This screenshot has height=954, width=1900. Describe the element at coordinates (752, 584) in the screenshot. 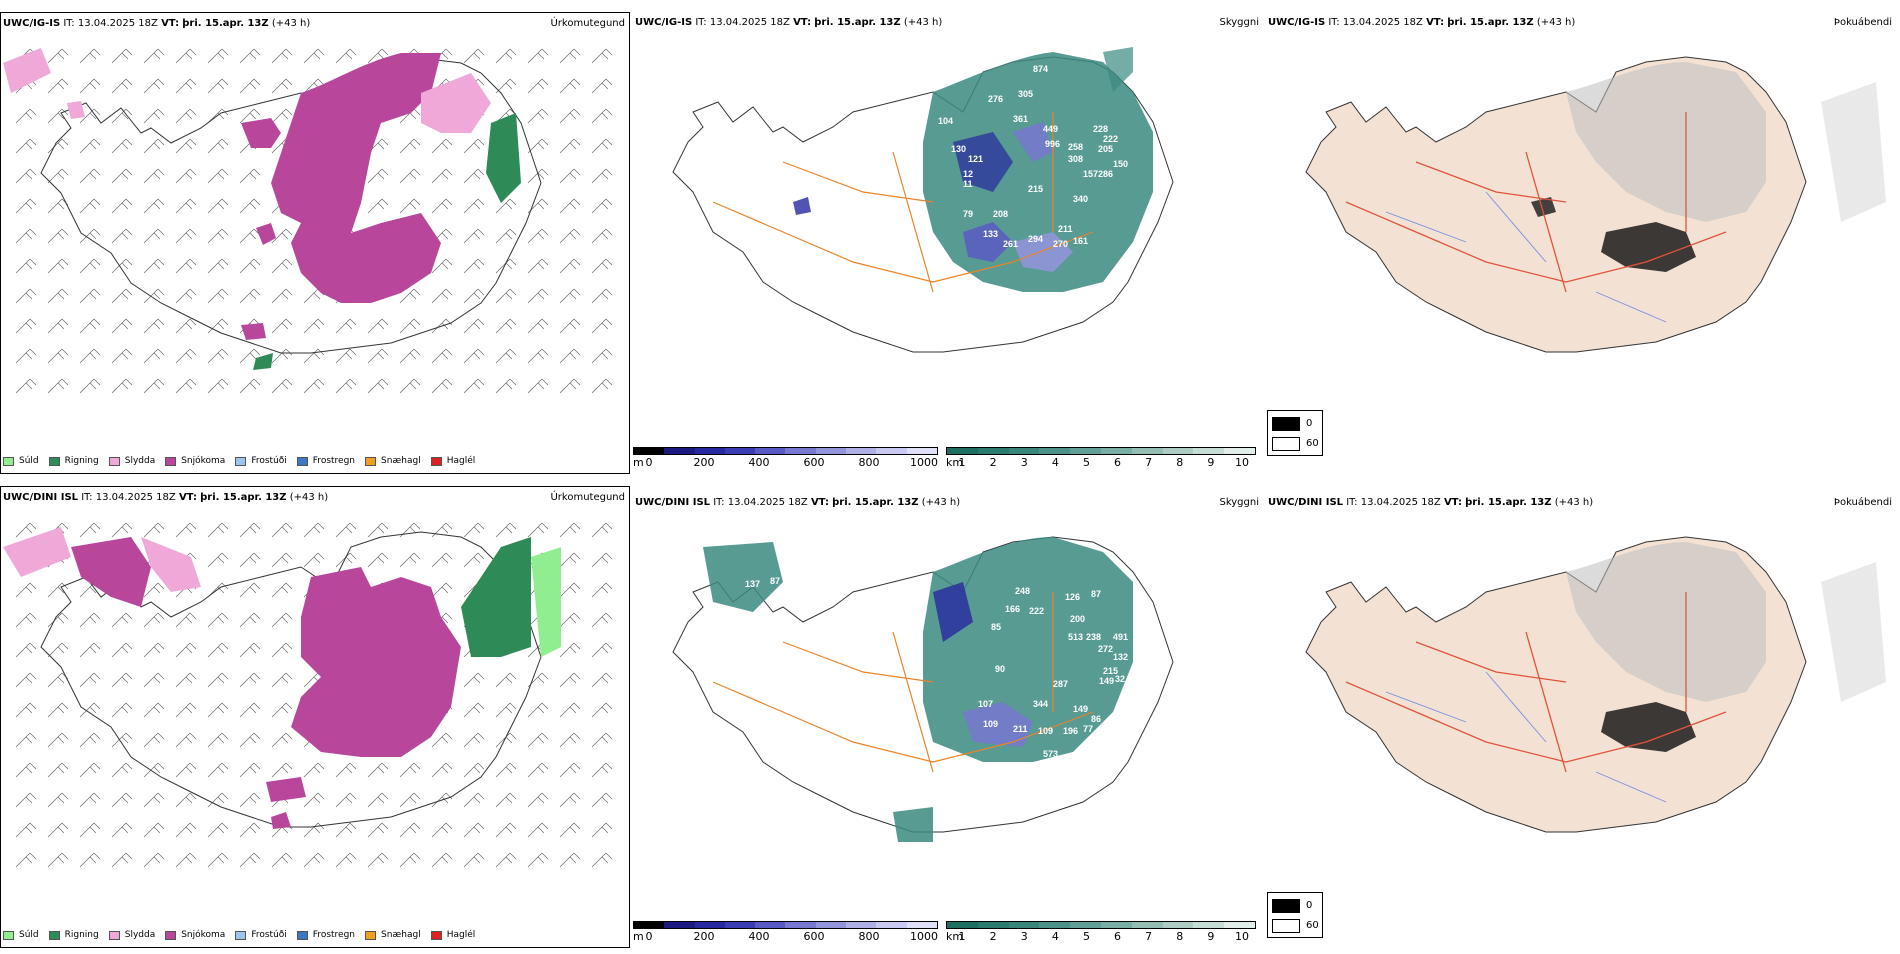

I see `height-label: 137` at that location.